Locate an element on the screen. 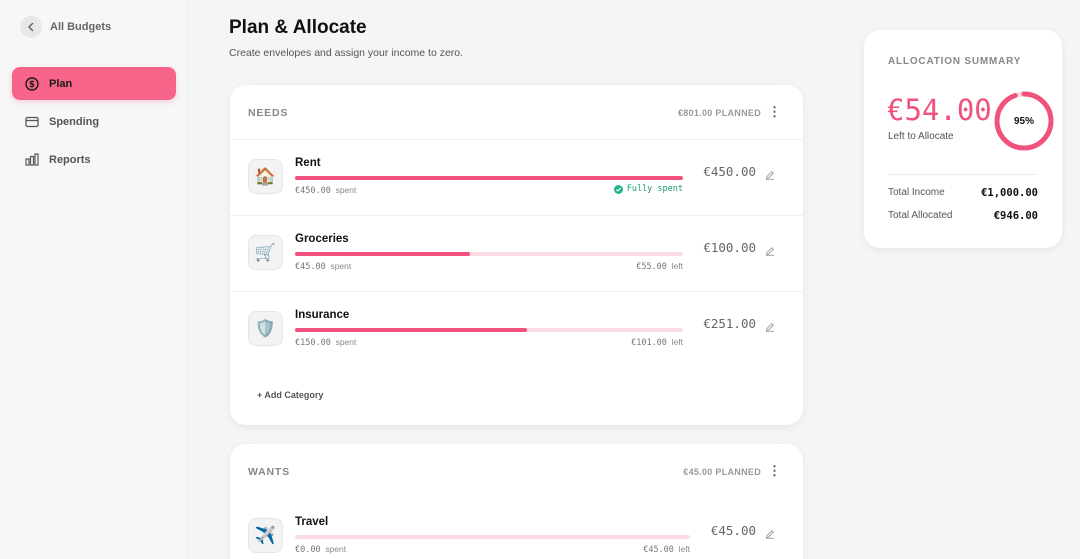 This screenshot has width=1080, height=559. category-name: Groceries is located at coordinates (322, 239).